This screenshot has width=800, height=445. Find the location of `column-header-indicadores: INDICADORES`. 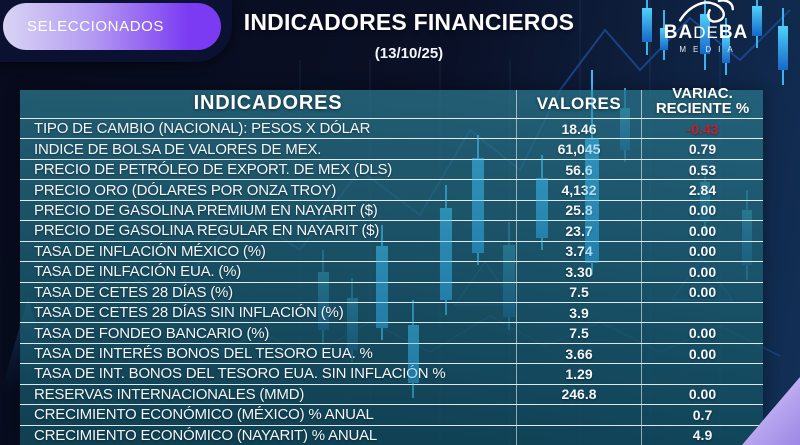

column-header-indicadores: INDICADORES is located at coordinates (268, 103).